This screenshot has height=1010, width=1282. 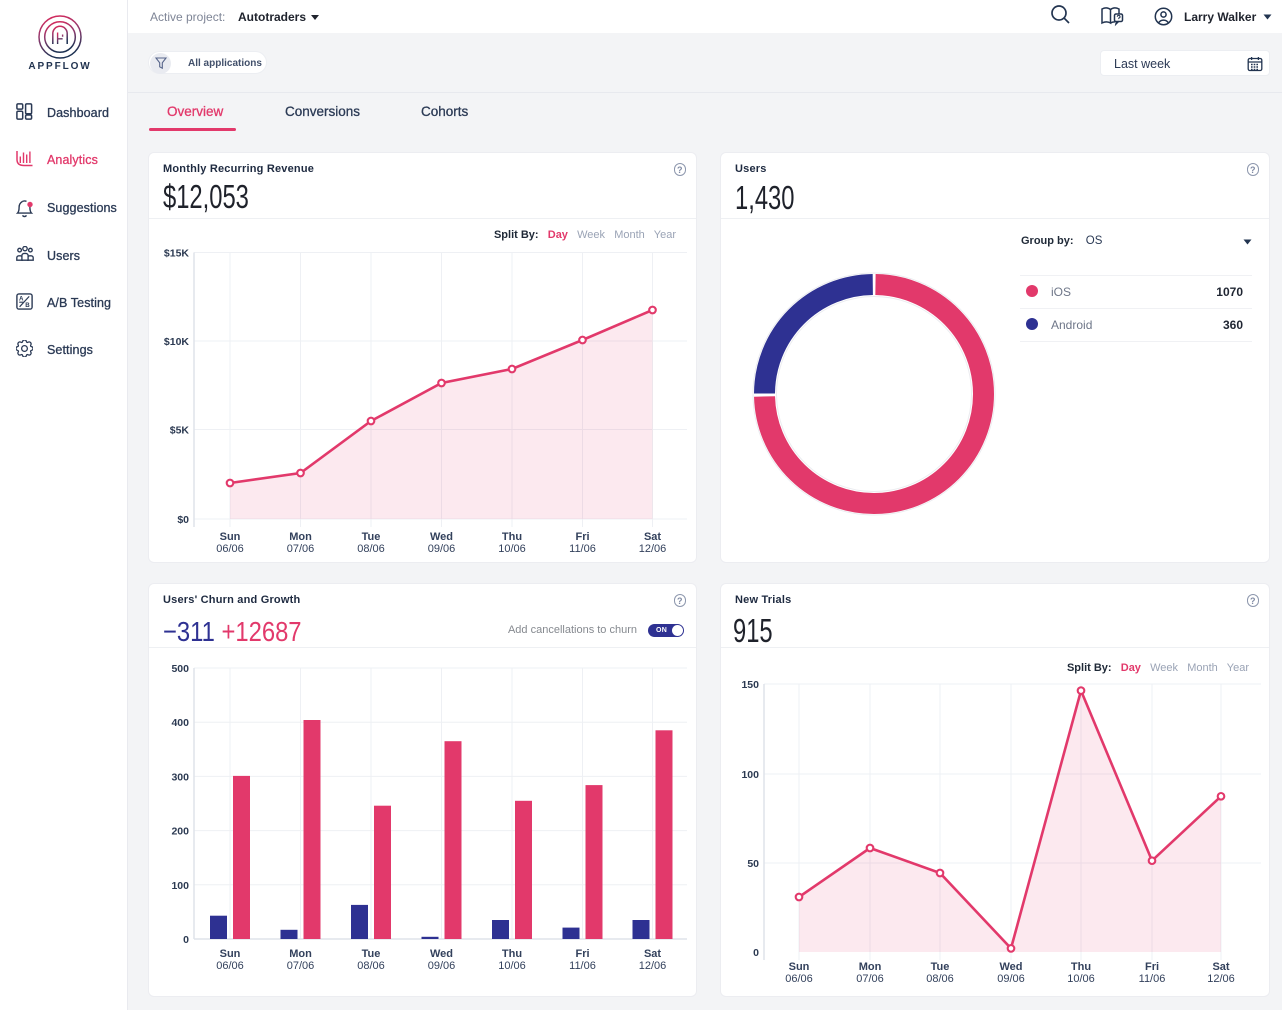 What do you see at coordinates (177, 254) in the screenshot?
I see `svg-text: $15K` at bounding box center [177, 254].